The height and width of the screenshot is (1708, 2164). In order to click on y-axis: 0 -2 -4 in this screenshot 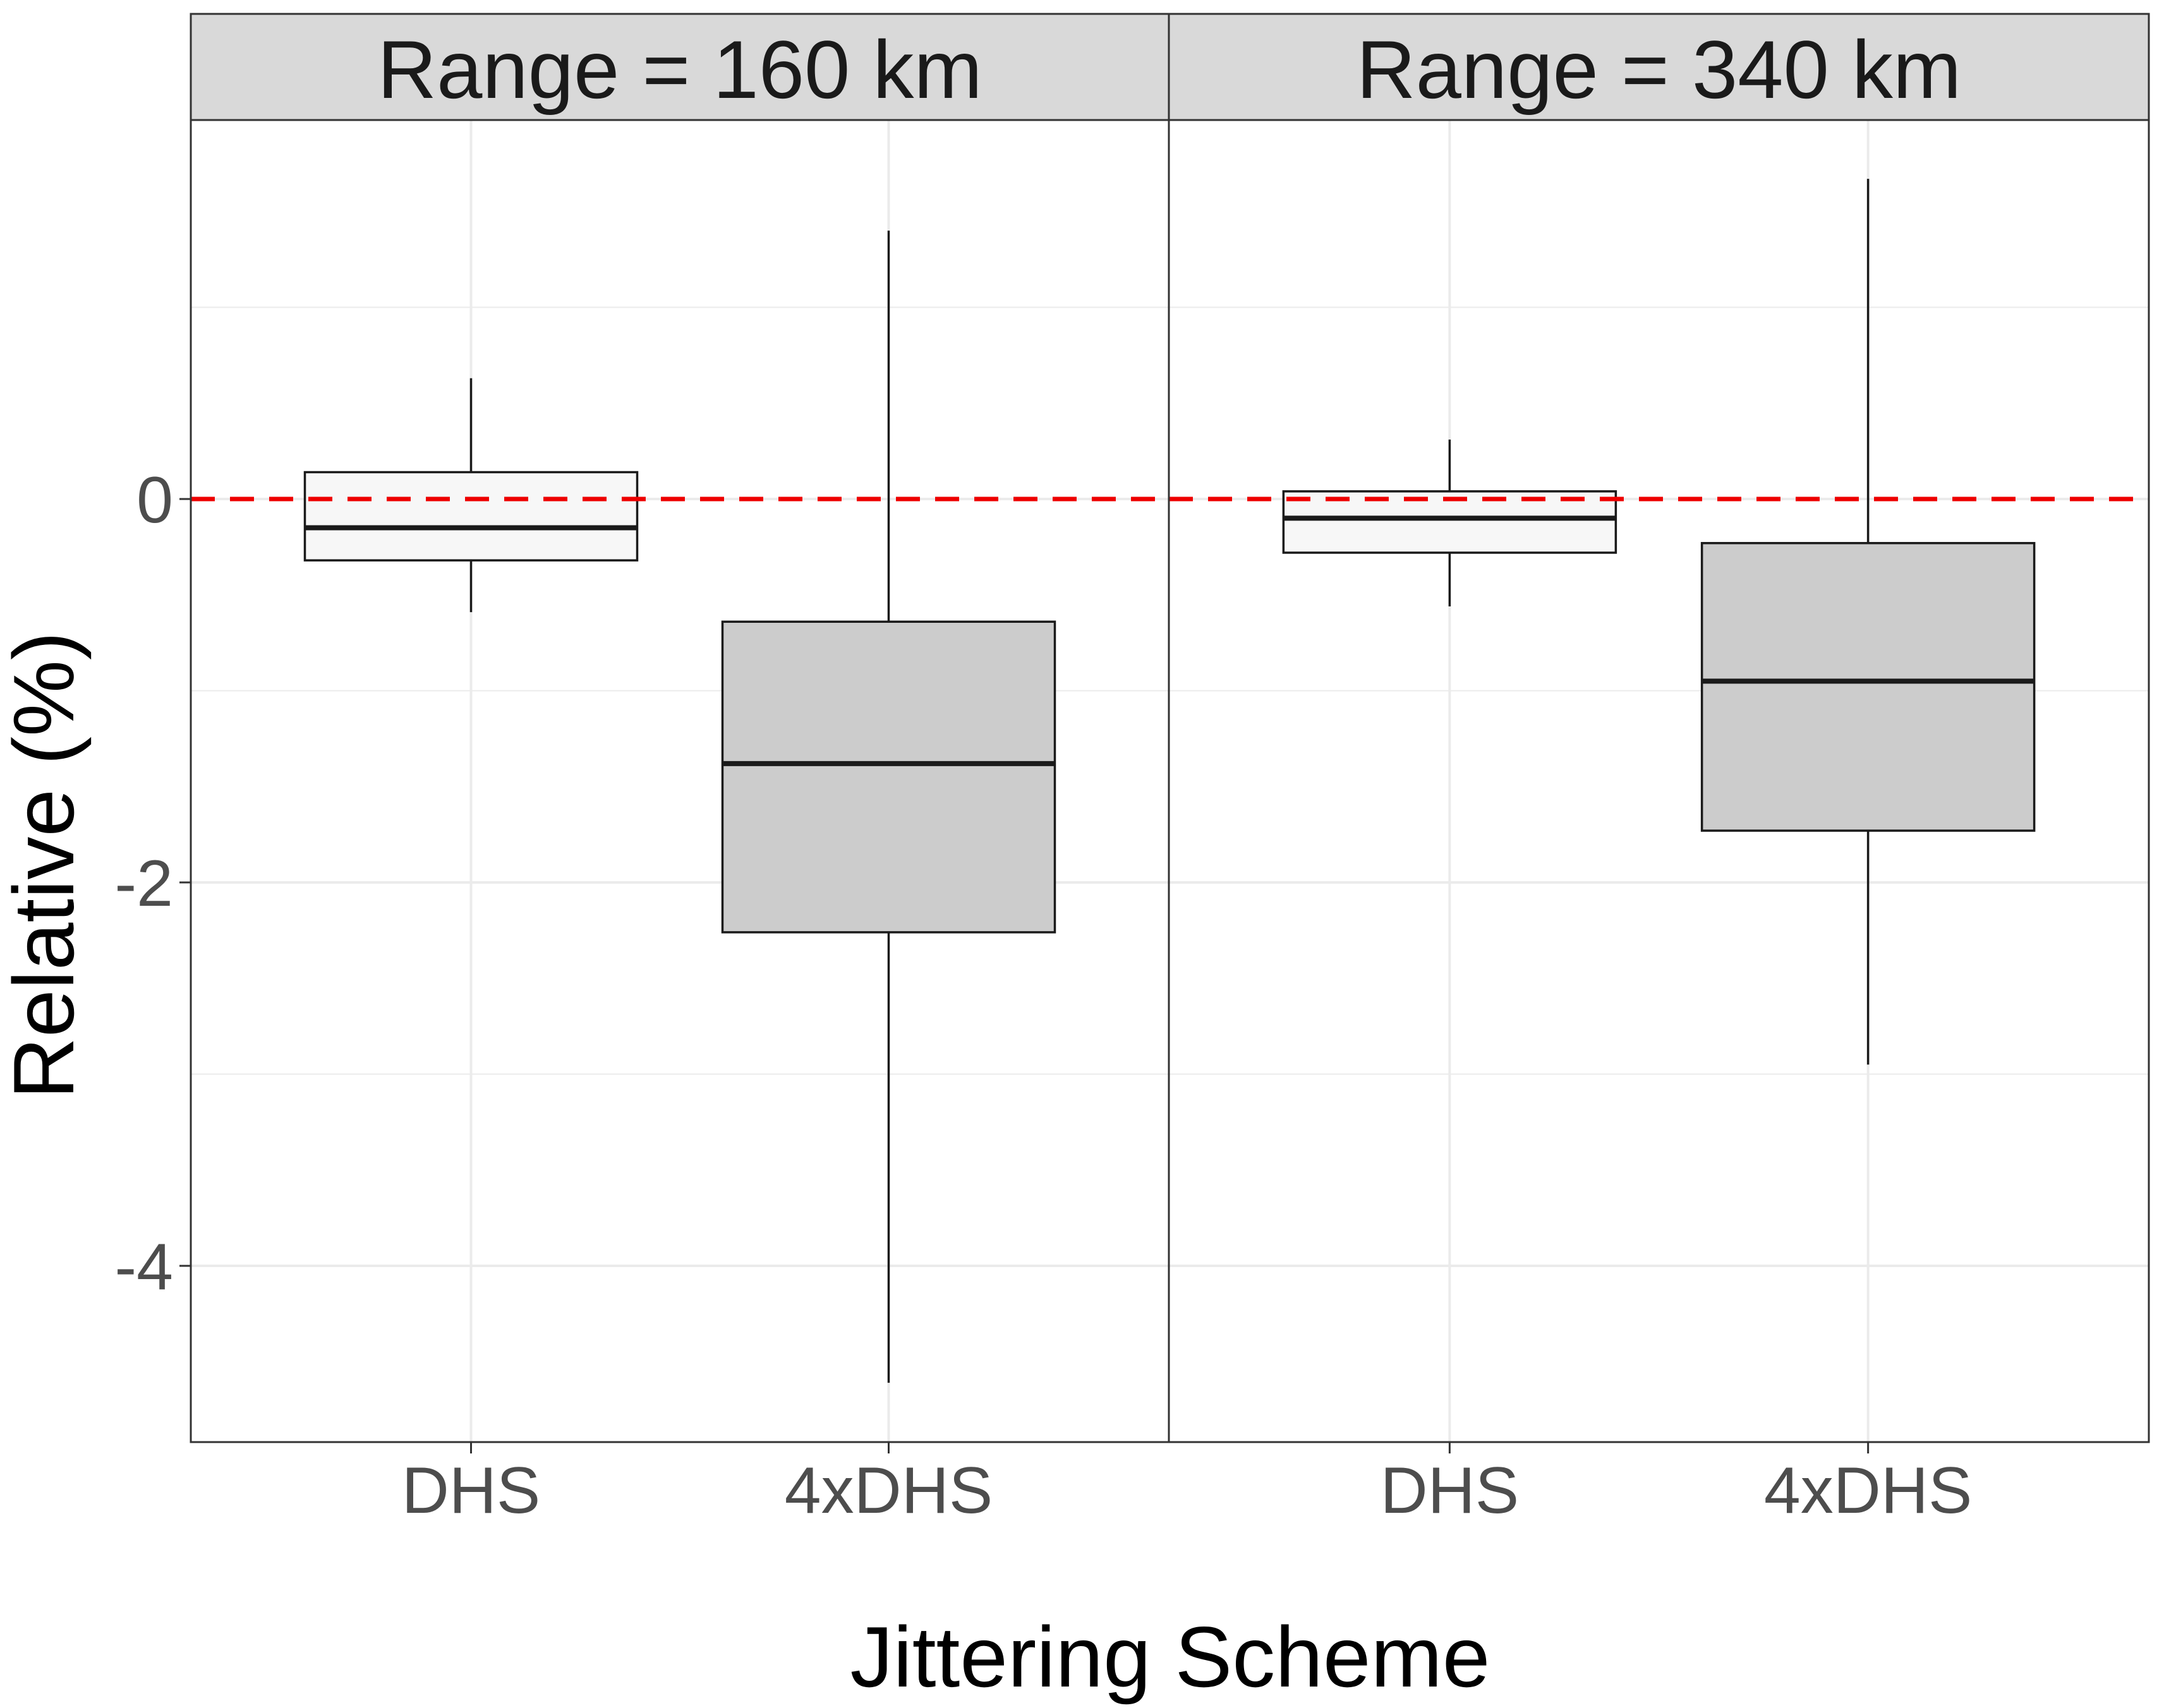, I will do `click(153, 884)`.